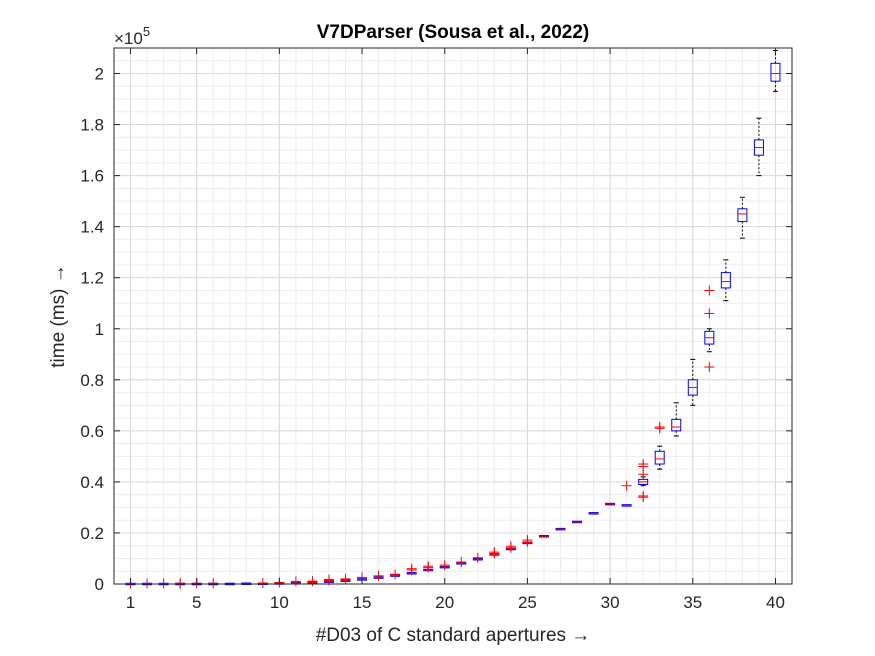 The image size is (875, 656). I want to click on box-x39, so click(758, 147).